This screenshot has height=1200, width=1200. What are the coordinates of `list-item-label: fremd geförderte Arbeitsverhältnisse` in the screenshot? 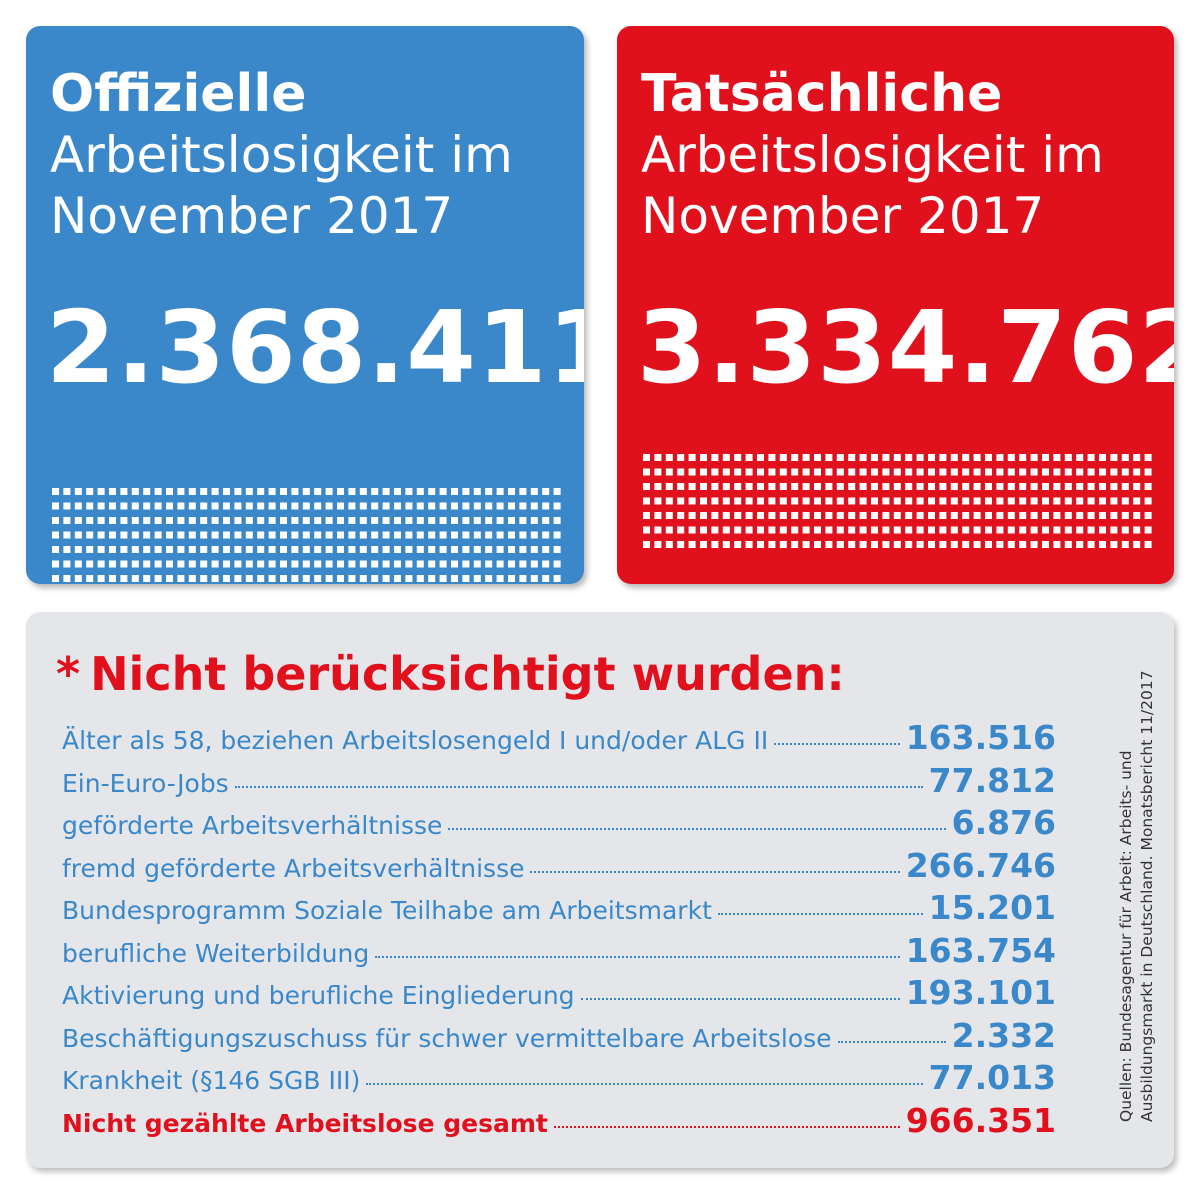 It's located at (293, 868).